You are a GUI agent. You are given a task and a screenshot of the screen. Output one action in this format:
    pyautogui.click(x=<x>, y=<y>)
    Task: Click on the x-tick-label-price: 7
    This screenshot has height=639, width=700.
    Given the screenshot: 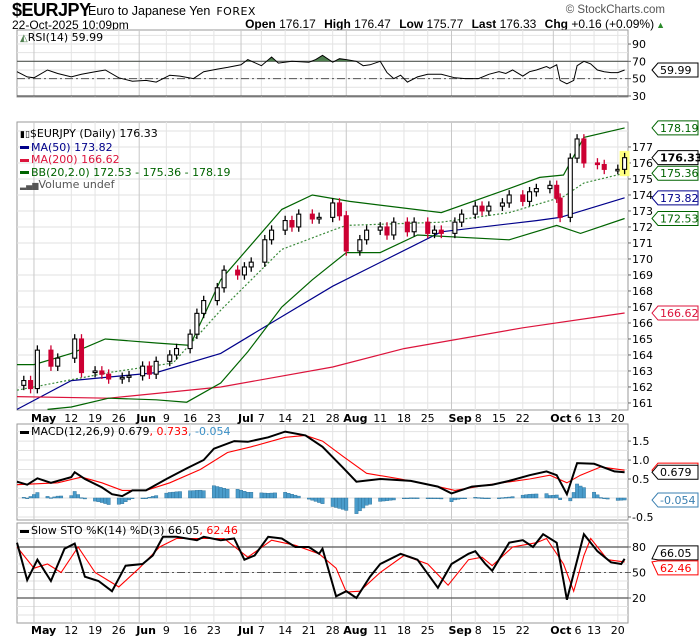 What is the action you would take?
    pyautogui.click(x=261, y=418)
    